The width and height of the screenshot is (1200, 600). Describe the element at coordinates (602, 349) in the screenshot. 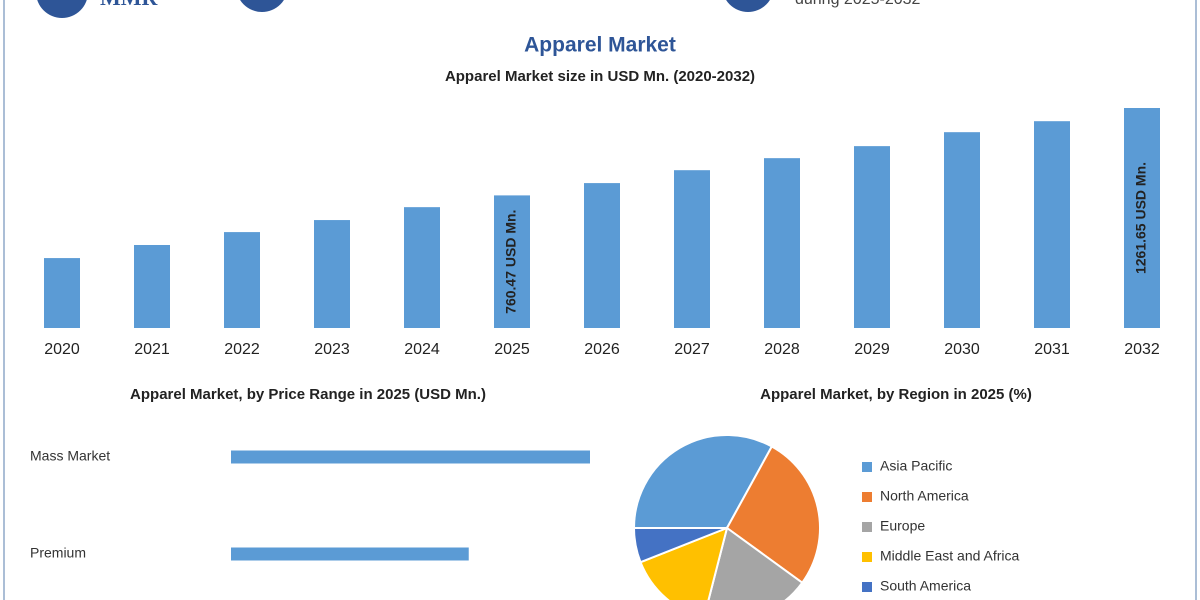

I see `x-tick-label: 2026` at that location.